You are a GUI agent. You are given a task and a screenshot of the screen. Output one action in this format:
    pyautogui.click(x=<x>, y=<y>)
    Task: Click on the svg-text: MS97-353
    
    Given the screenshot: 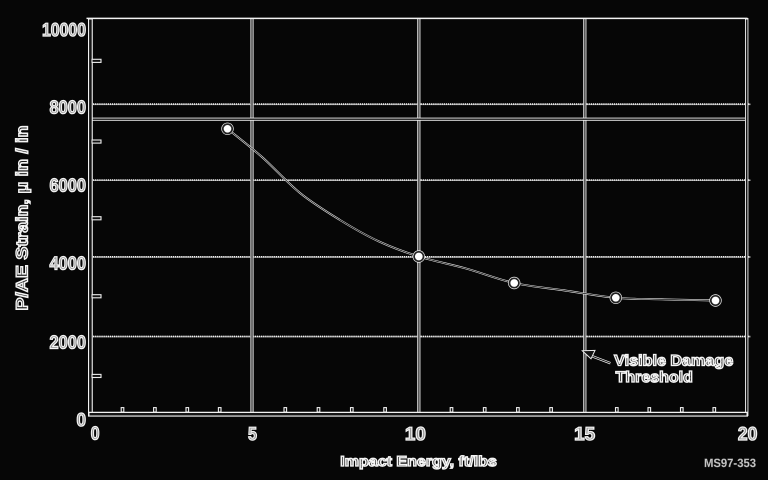 What is the action you would take?
    pyautogui.click(x=730, y=463)
    